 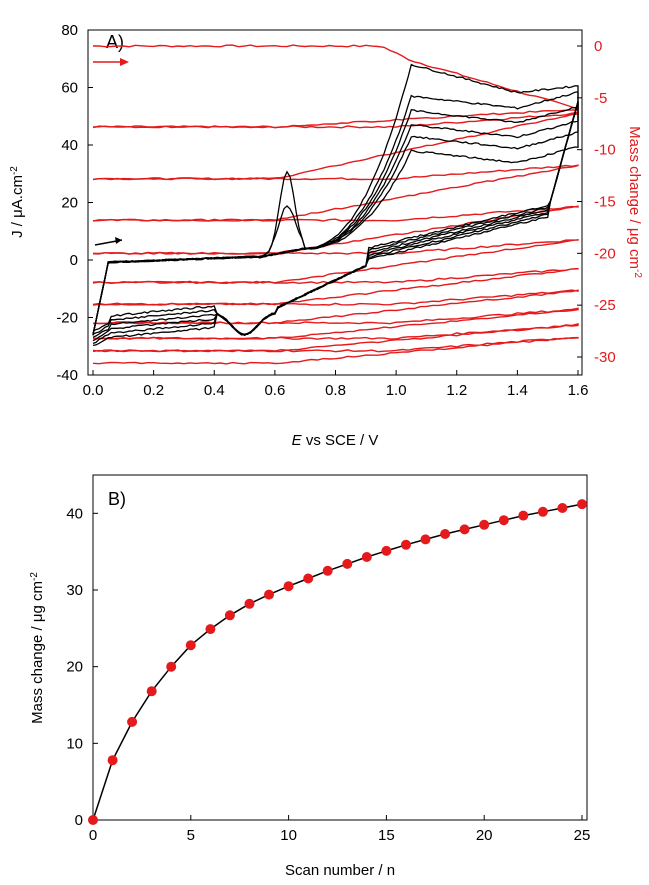 What do you see at coordinates (335, 440) in the screenshot?
I see `panel-a-x-axis-title: E vs SCE / V` at bounding box center [335, 440].